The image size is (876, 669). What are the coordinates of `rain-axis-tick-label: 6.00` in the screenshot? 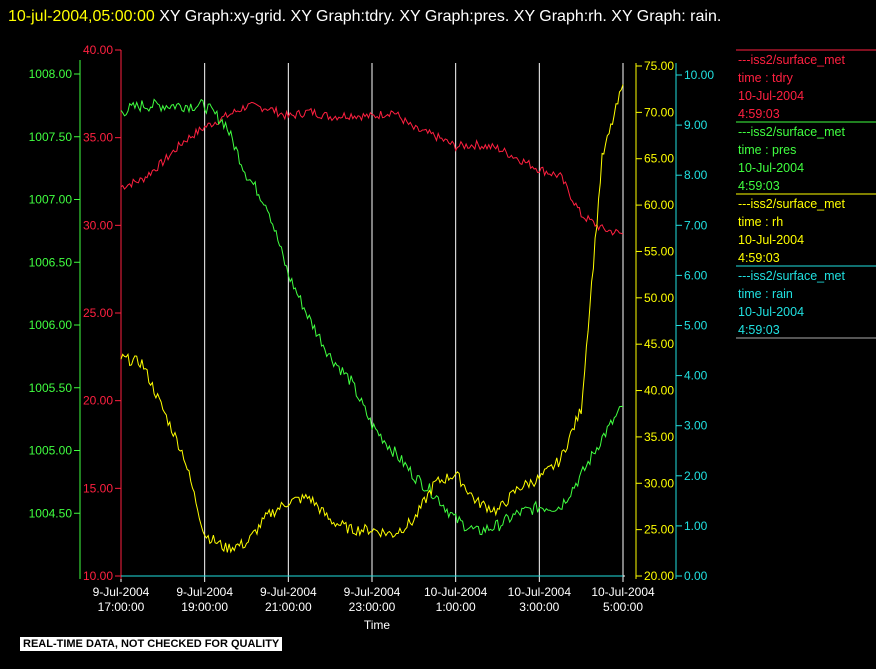 It's located at (696, 275).